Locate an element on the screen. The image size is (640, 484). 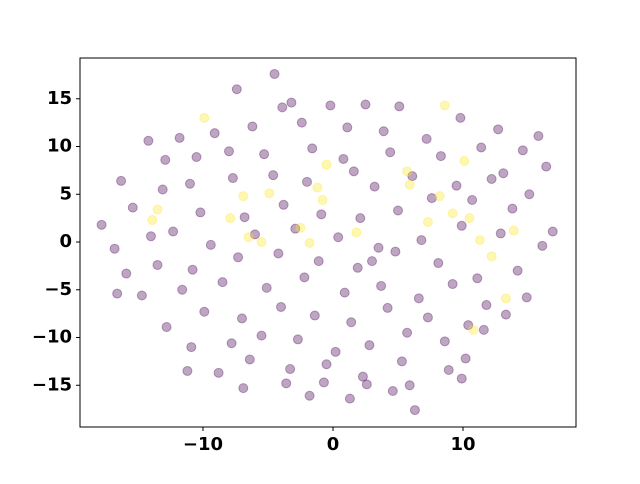
y-tick-label: −5 is located at coordinates (58, 289).